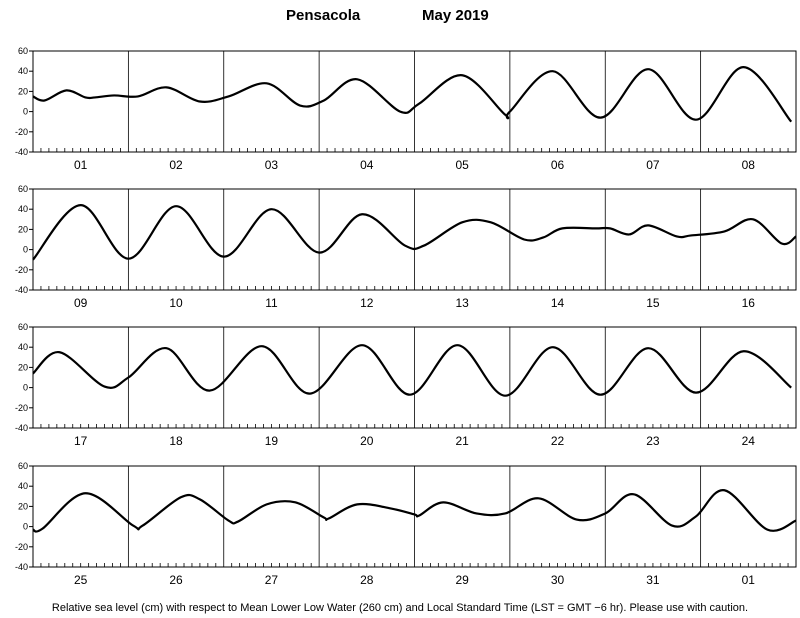  Describe the element at coordinates (81, 580) in the screenshot. I see `day-label: 25` at that location.